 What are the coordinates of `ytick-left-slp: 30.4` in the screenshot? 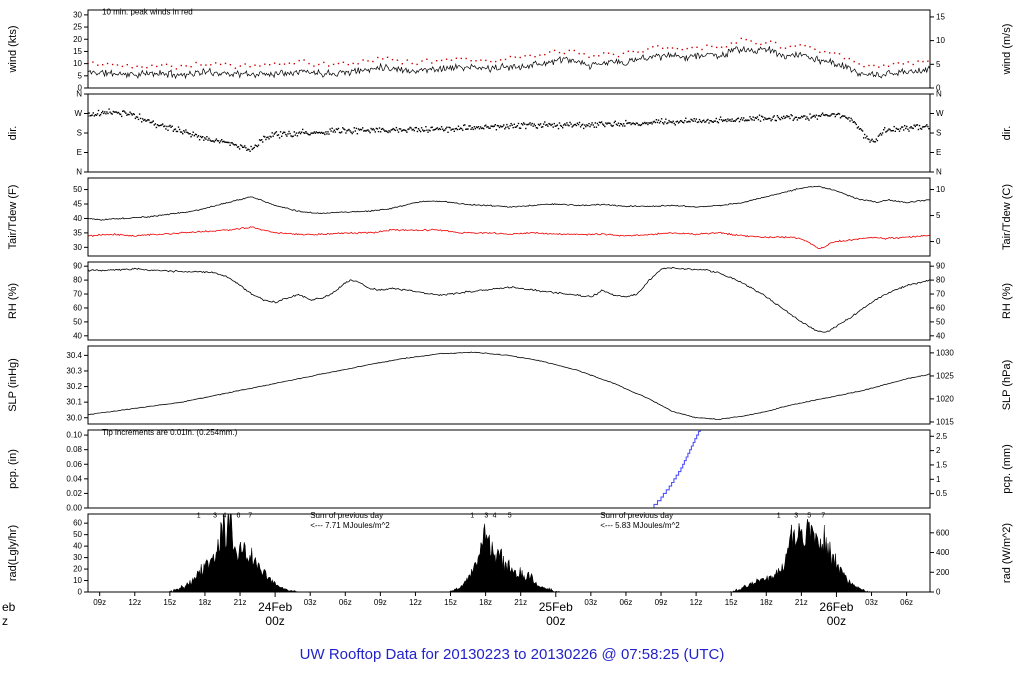 It's located at (74, 355).